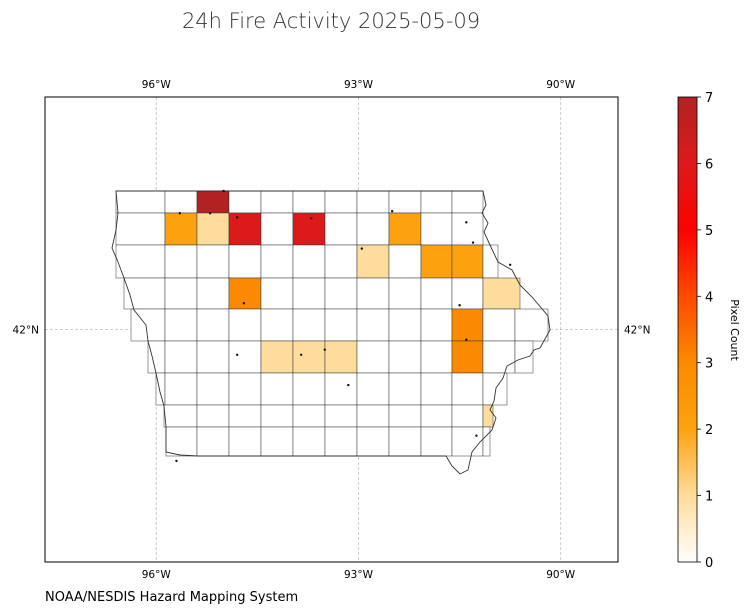  Describe the element at coordinates (705, 331) in the screenshot. I see `colorbar-ticks: 0 1 2 3 4 5 6 7` at that location.